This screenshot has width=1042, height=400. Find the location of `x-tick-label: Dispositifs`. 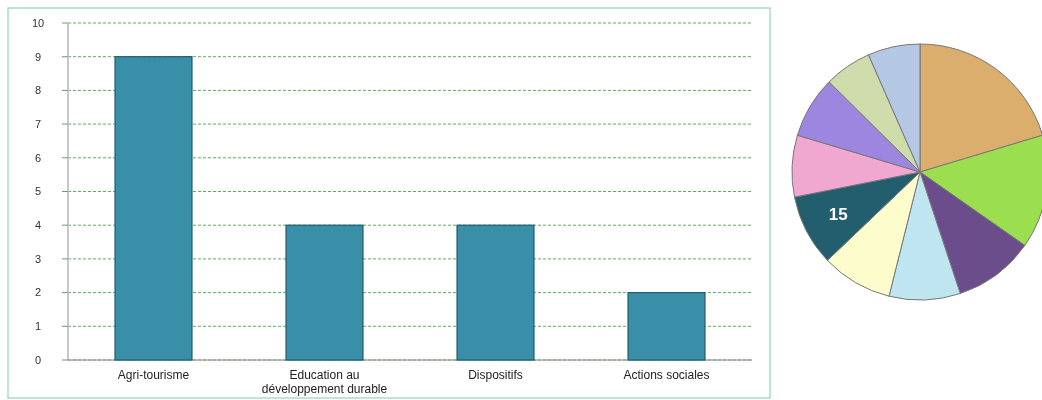

x-tick-label: Dispositifs is located at coordinates (495, 375).